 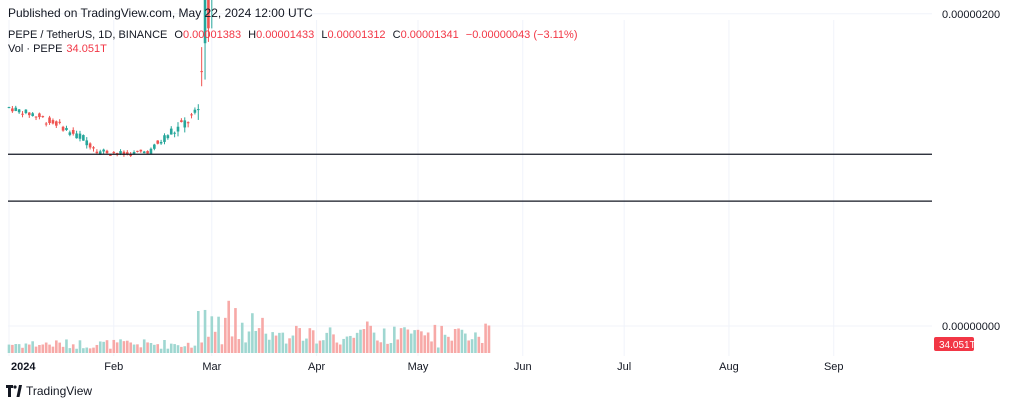 I want to click on time-tick-label: Jun, so click(x=523, y=367).